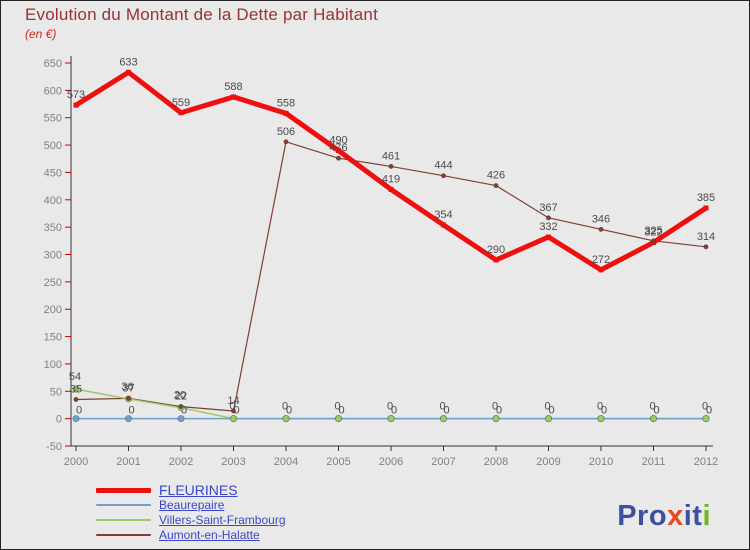  Describe the element at coordinates (181, 103) in the screenshot. I see `data-point-label: 559` at that location.